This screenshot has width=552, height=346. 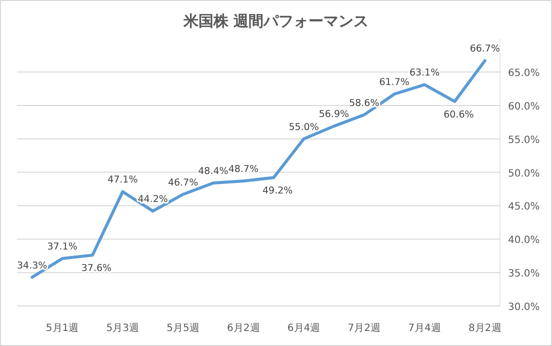 What do you see at coordinates (243, 328) in the screenshot?
I see `x-tick-label: 6月2週` at bounding box center [243, 328].